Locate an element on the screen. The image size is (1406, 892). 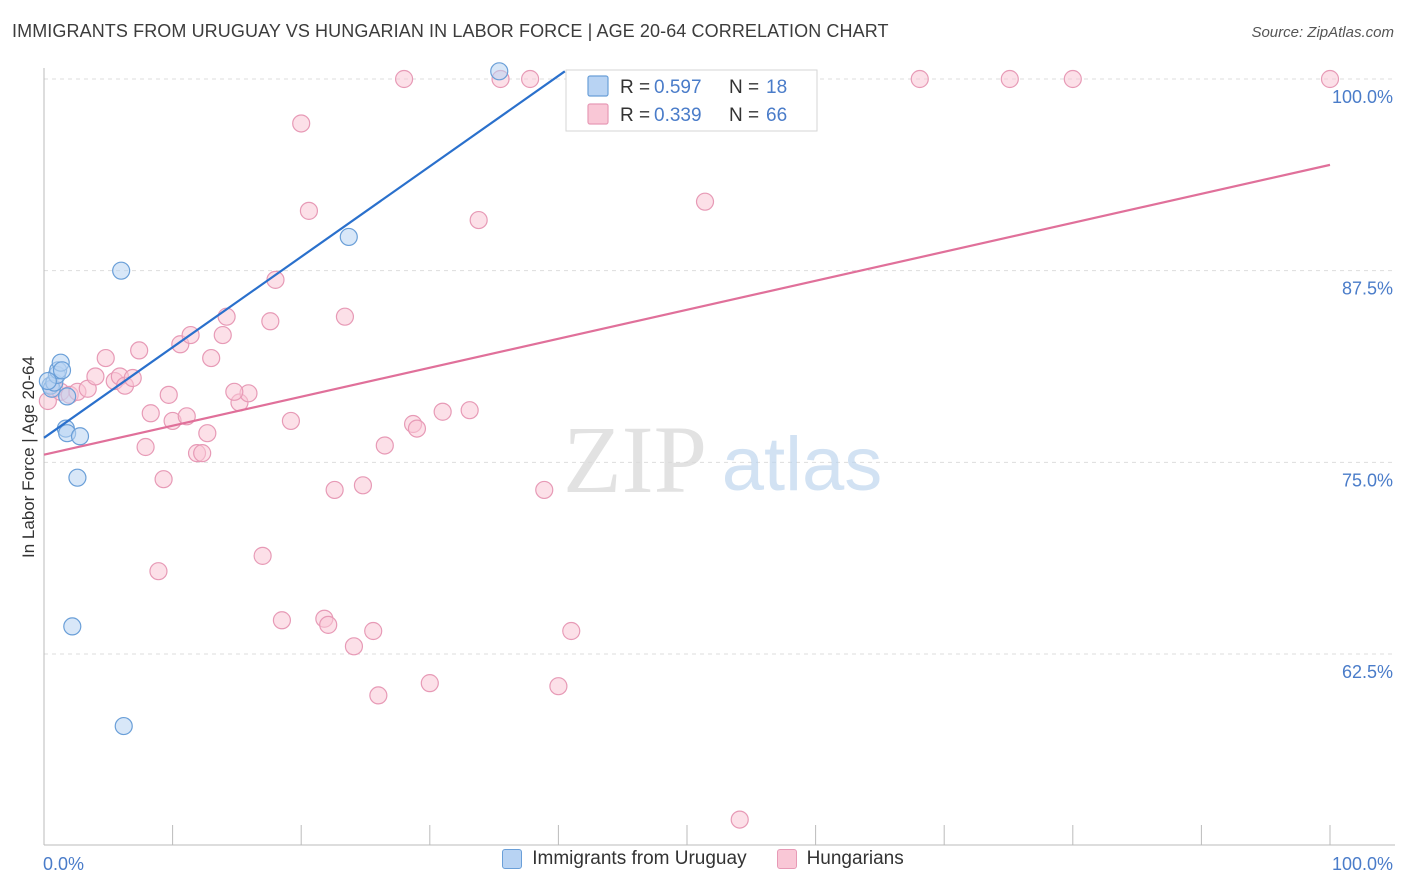
watermark-atlas: atlas is located at coordinates (802, 464).